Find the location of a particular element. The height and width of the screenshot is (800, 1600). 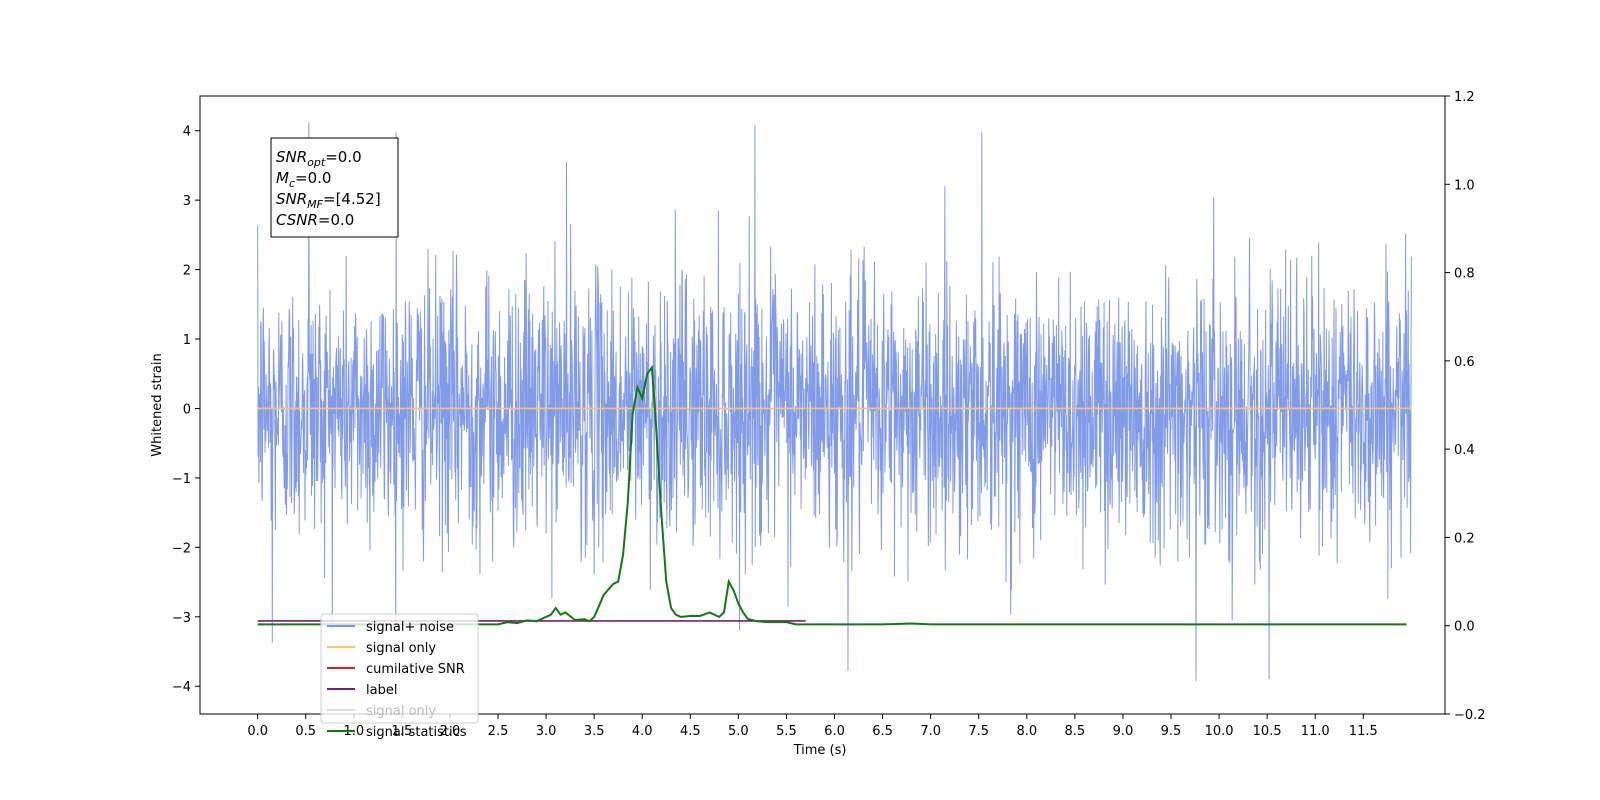

y2-tick-label: 1.2 is located at coordinates (1464, 97).